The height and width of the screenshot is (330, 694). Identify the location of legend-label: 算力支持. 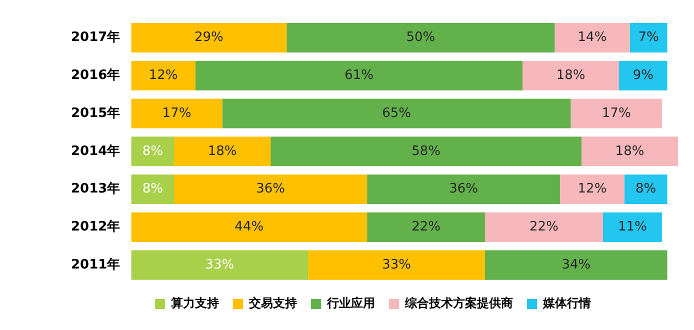
(194, 303).